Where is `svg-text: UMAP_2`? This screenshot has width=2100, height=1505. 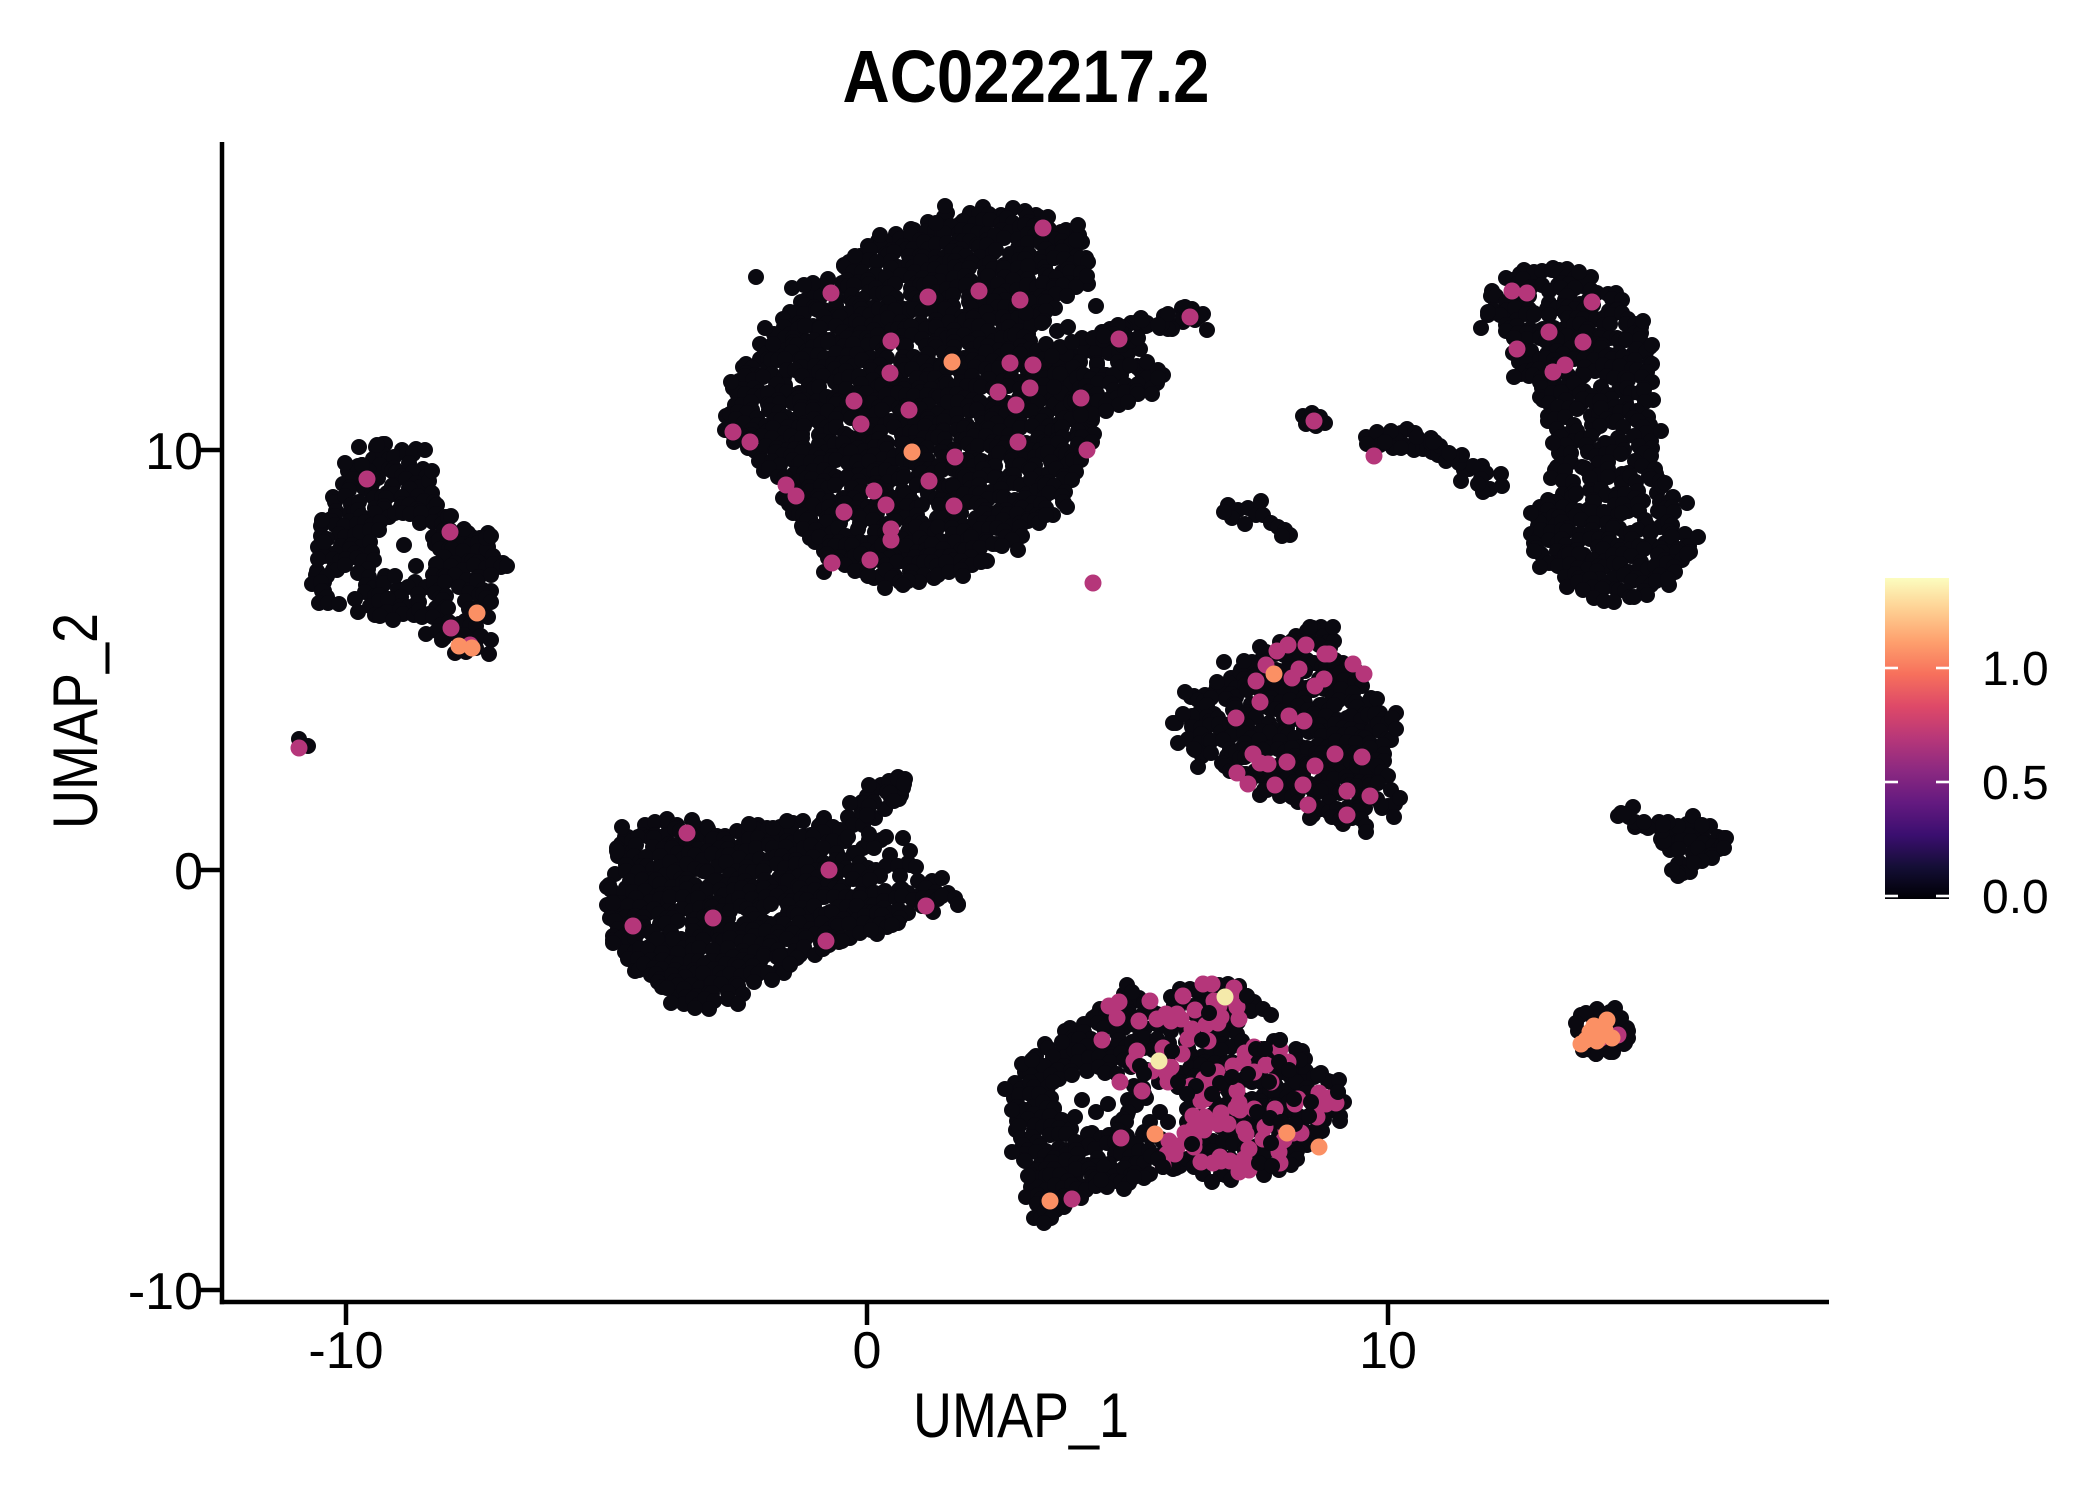
svg-text: UMAP_2 is located at coordinates (76, 721).